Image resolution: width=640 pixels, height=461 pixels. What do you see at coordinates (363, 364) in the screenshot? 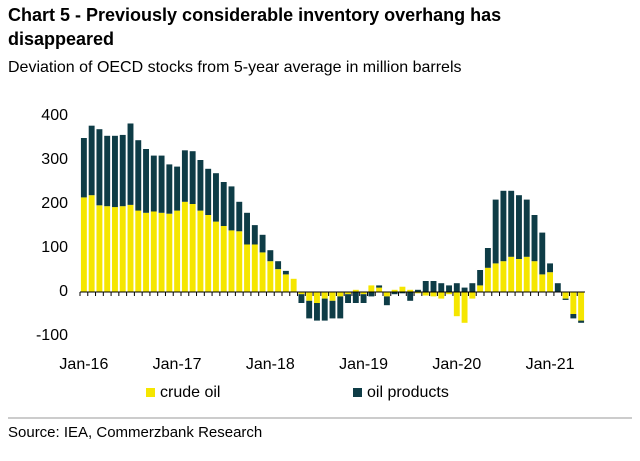
I see `x-tick-label: Jan-19` at bounding box center [363, 364].